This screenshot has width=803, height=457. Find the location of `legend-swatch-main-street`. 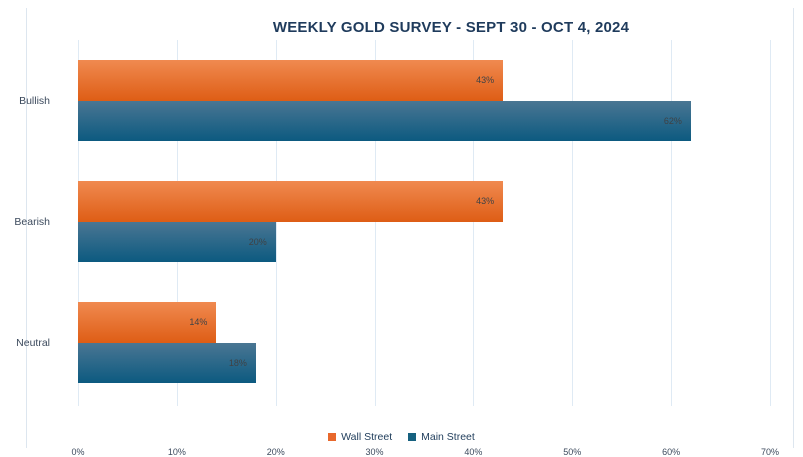

legend-swatch-main-street is located at coordinates (412, 437).